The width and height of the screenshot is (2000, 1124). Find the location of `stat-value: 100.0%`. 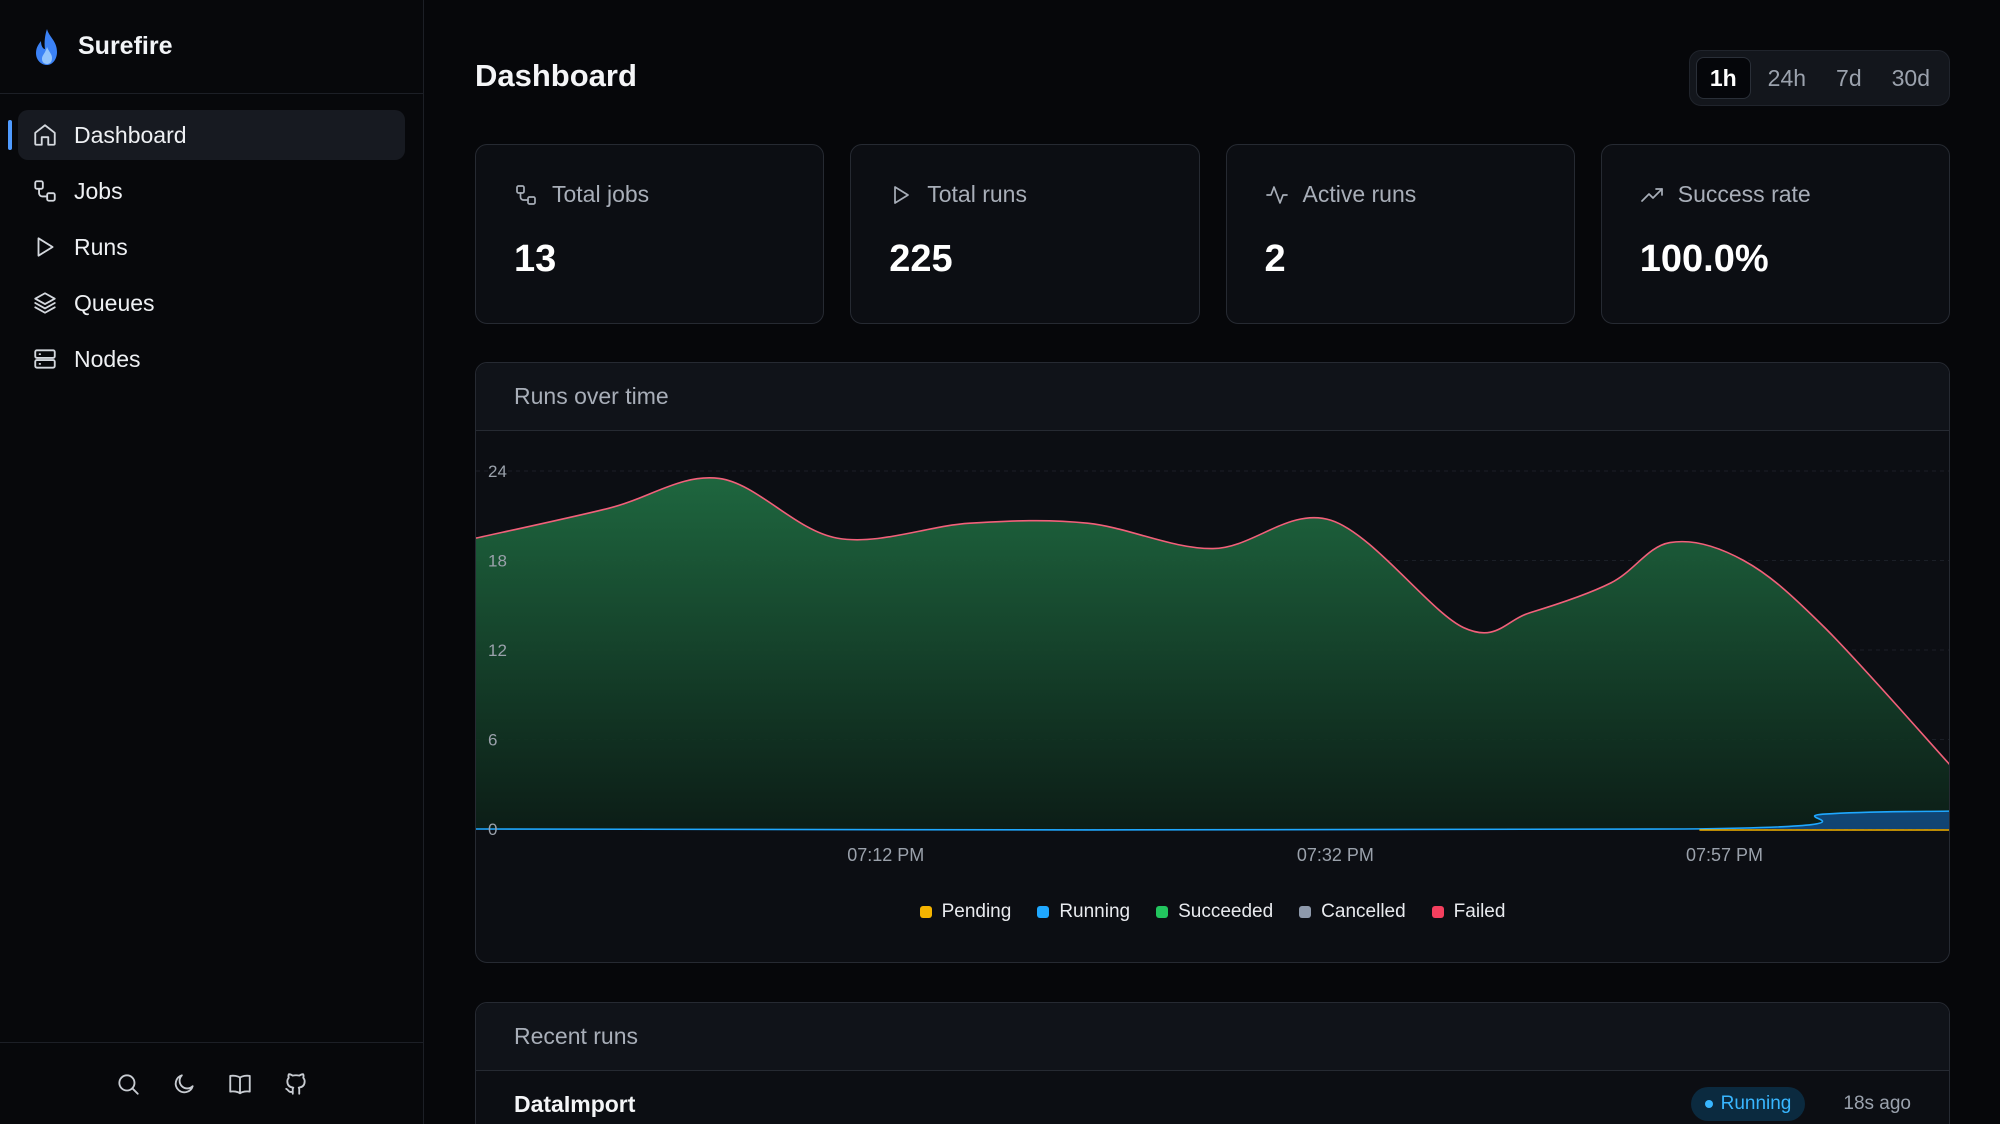

stat-value: 100.0% is located at coordinates (1704, 259).